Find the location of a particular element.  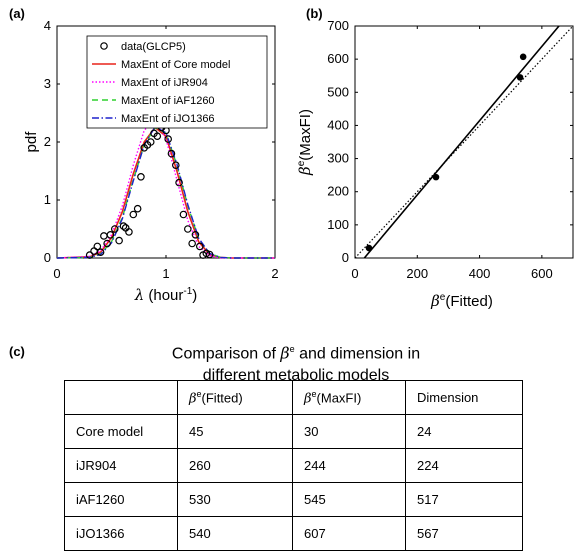

chart-b-xlabel: βe(Fitted) is located at coordinates (461, 301).